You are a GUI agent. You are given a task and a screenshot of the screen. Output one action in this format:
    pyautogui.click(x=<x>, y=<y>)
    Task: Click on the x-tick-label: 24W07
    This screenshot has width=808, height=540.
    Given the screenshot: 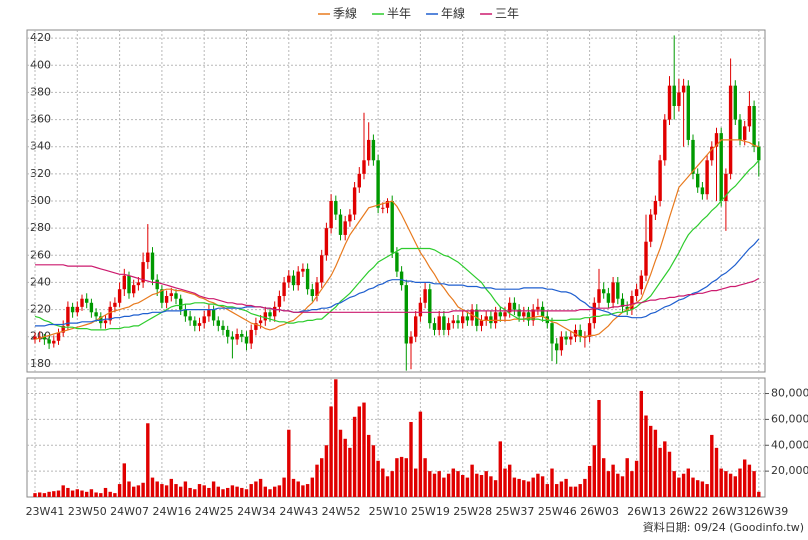 What is the action you would take?
    pyautogui.click(x=129, y=511)
    